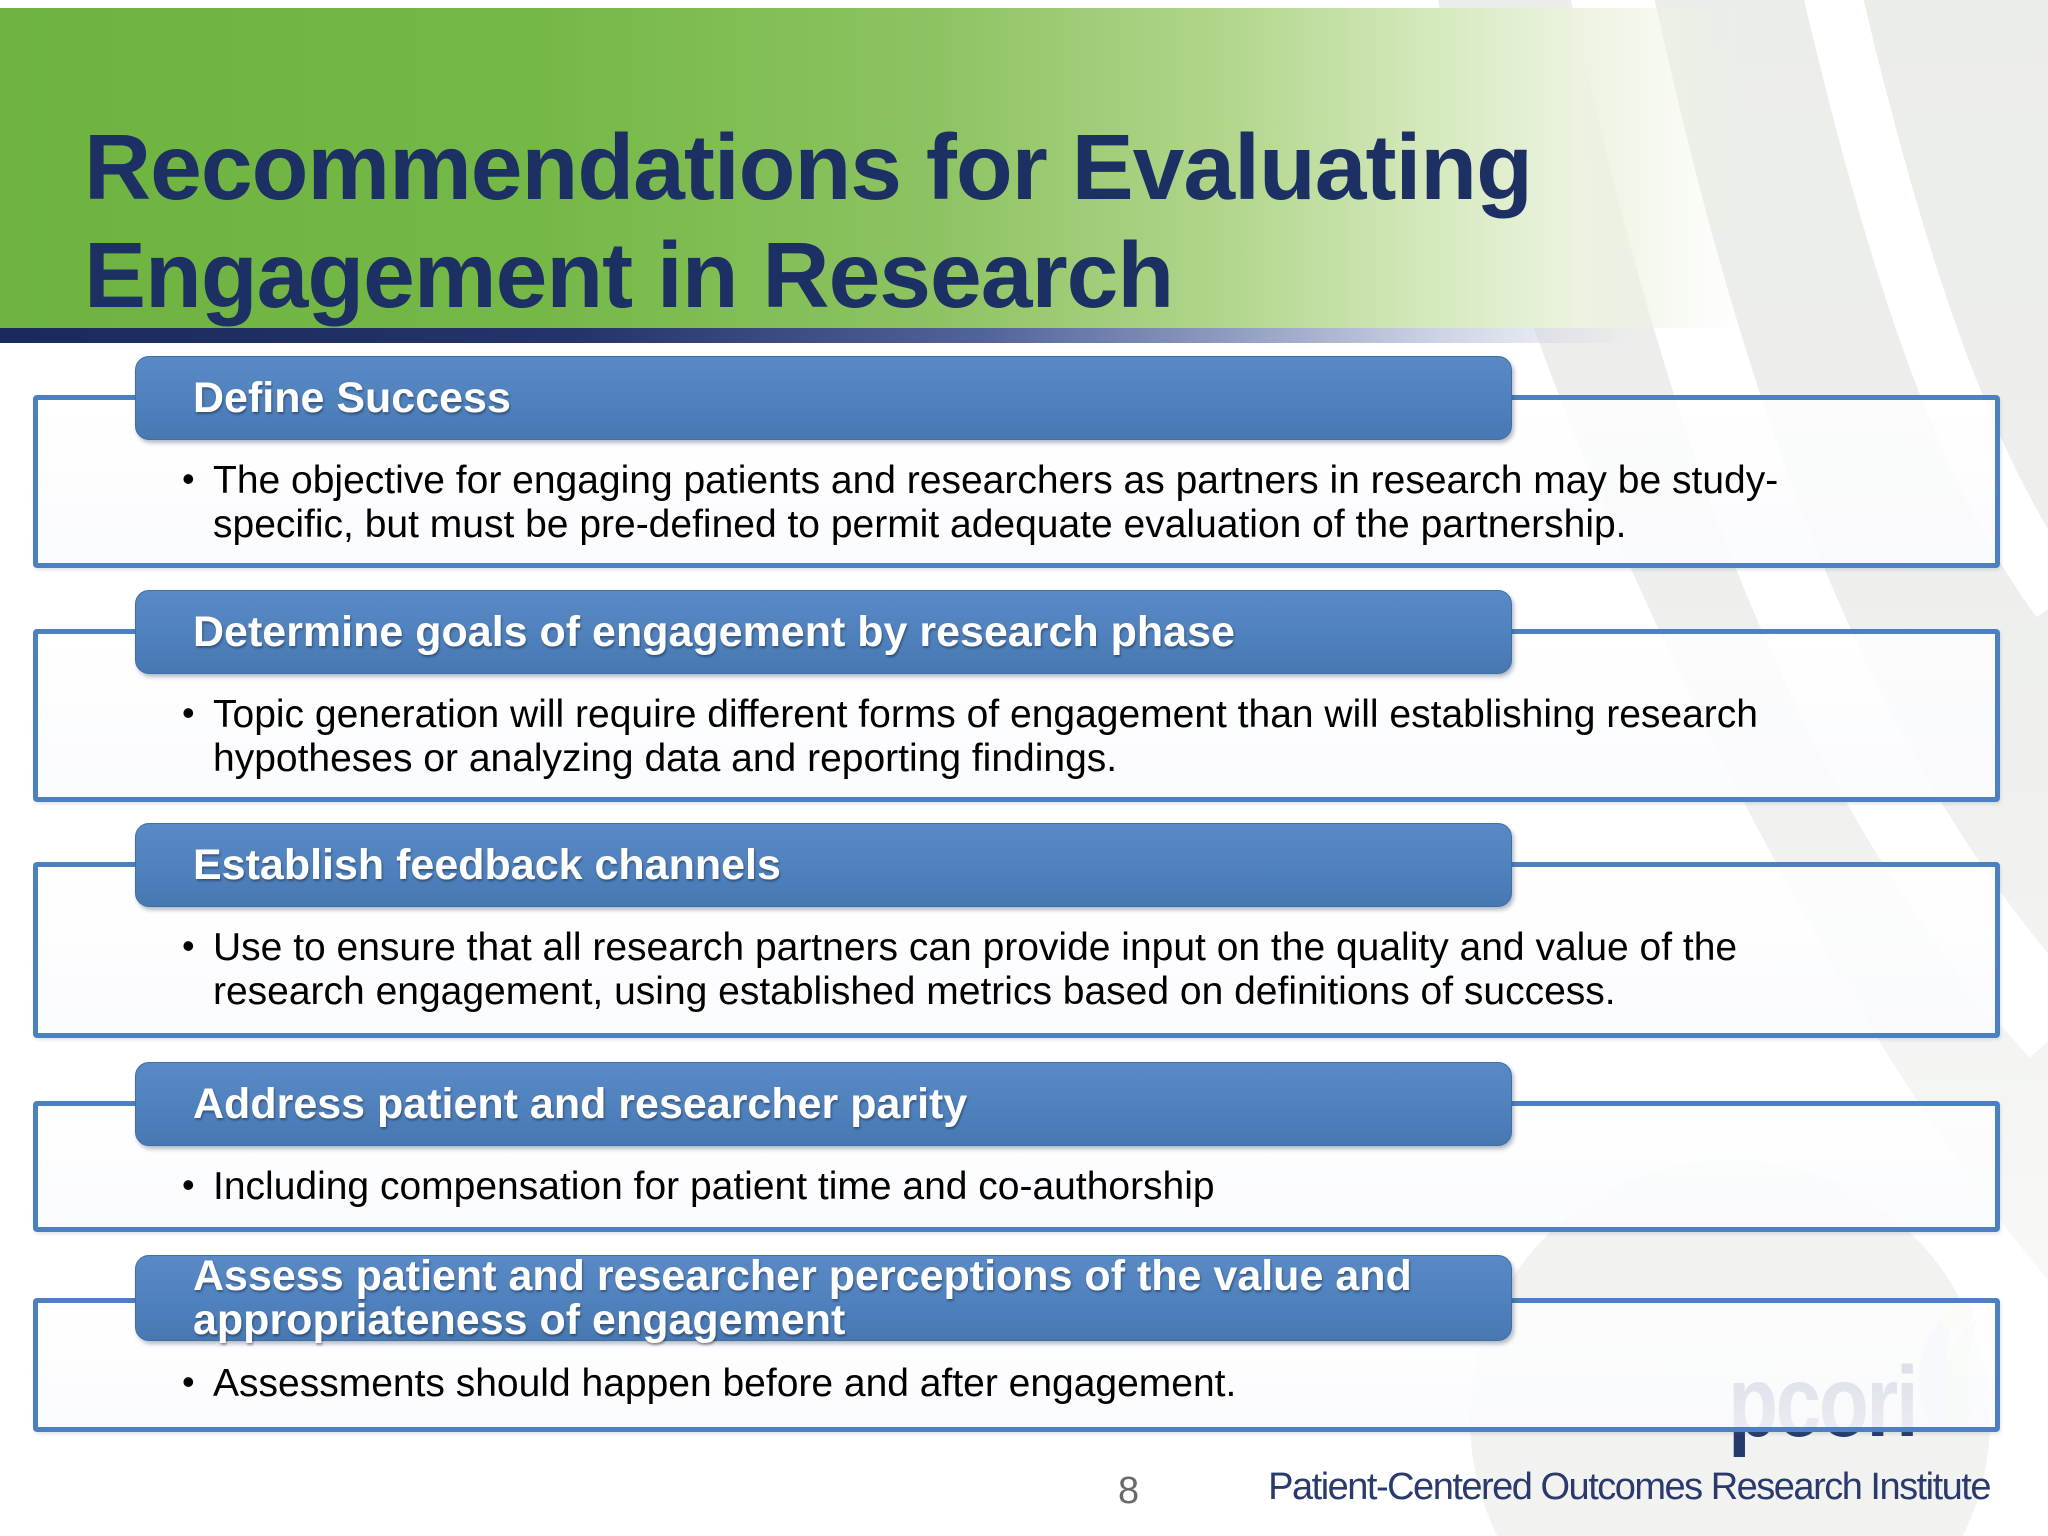 This screenshot has width=2048, height=1536. I want to click on section-heading: Define Success, so click(352, 398).